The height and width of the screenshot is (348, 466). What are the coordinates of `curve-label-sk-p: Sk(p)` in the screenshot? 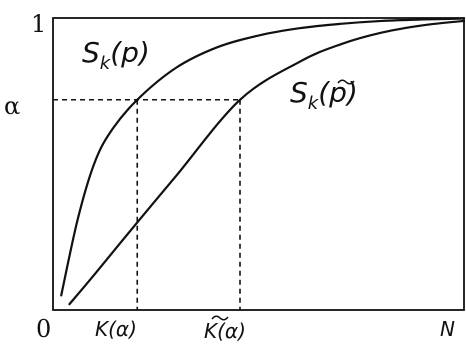 It's located at (116, 55).